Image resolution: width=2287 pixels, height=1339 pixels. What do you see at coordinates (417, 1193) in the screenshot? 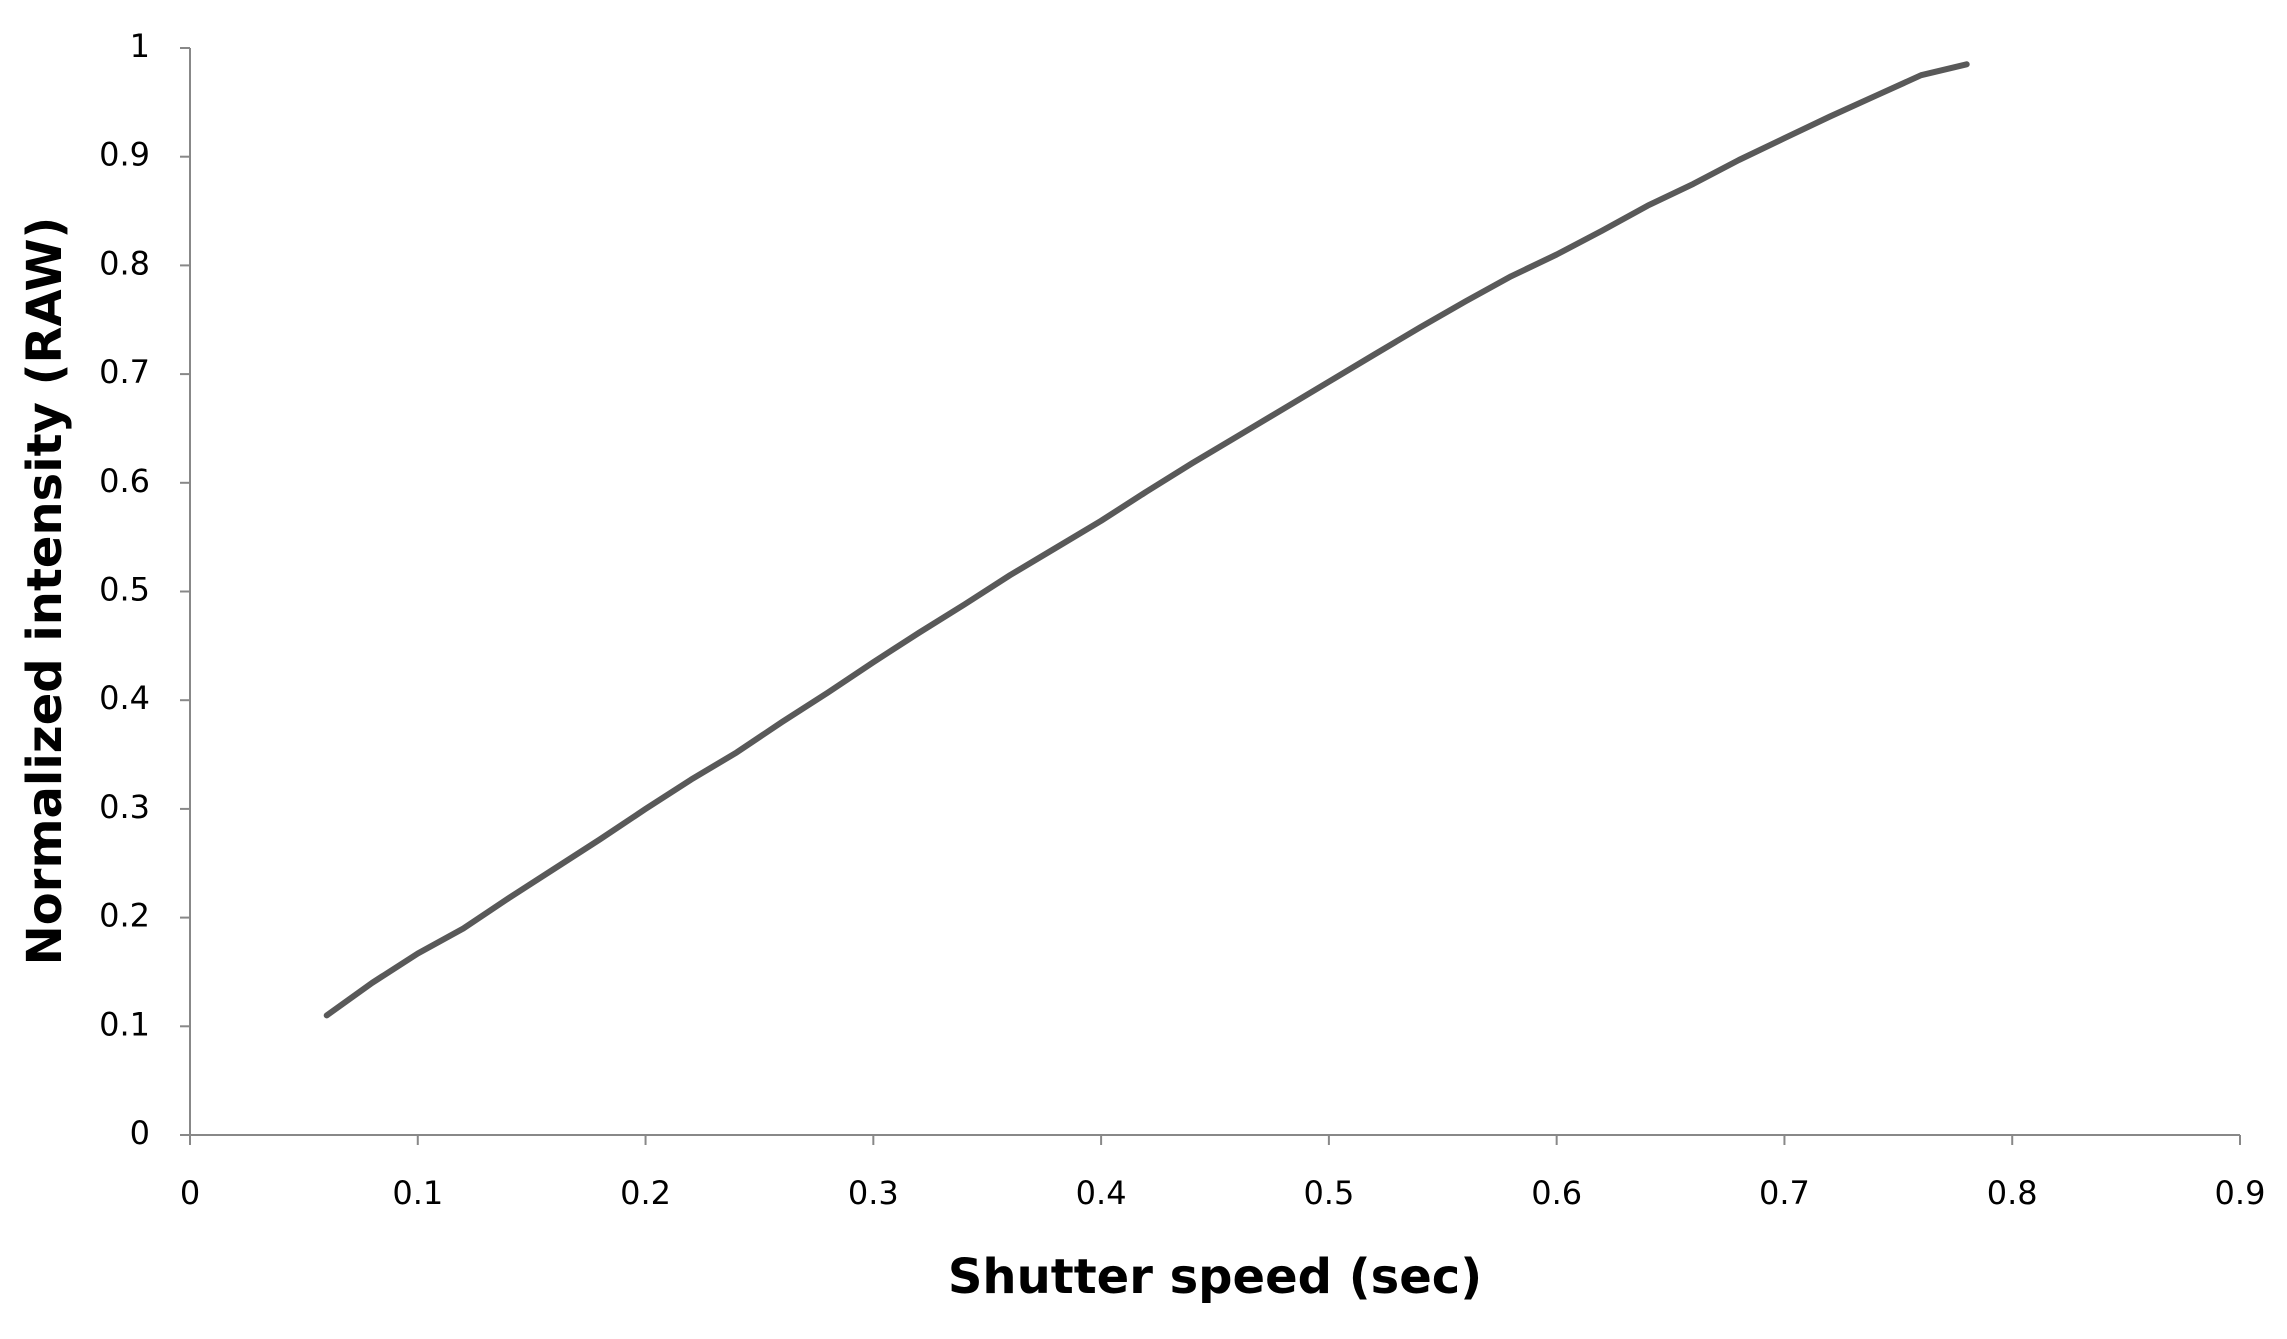
I see `x-tick-label: 0.1` at bounding box center [417, 1193].